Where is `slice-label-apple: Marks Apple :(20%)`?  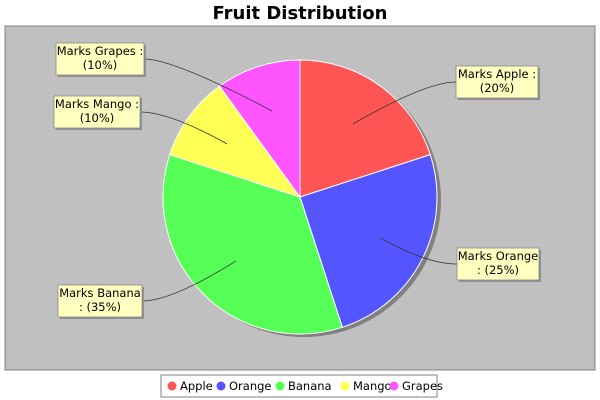
slice-label-apple: Marks Apple :(20%) is located at coordinates (497, 82).